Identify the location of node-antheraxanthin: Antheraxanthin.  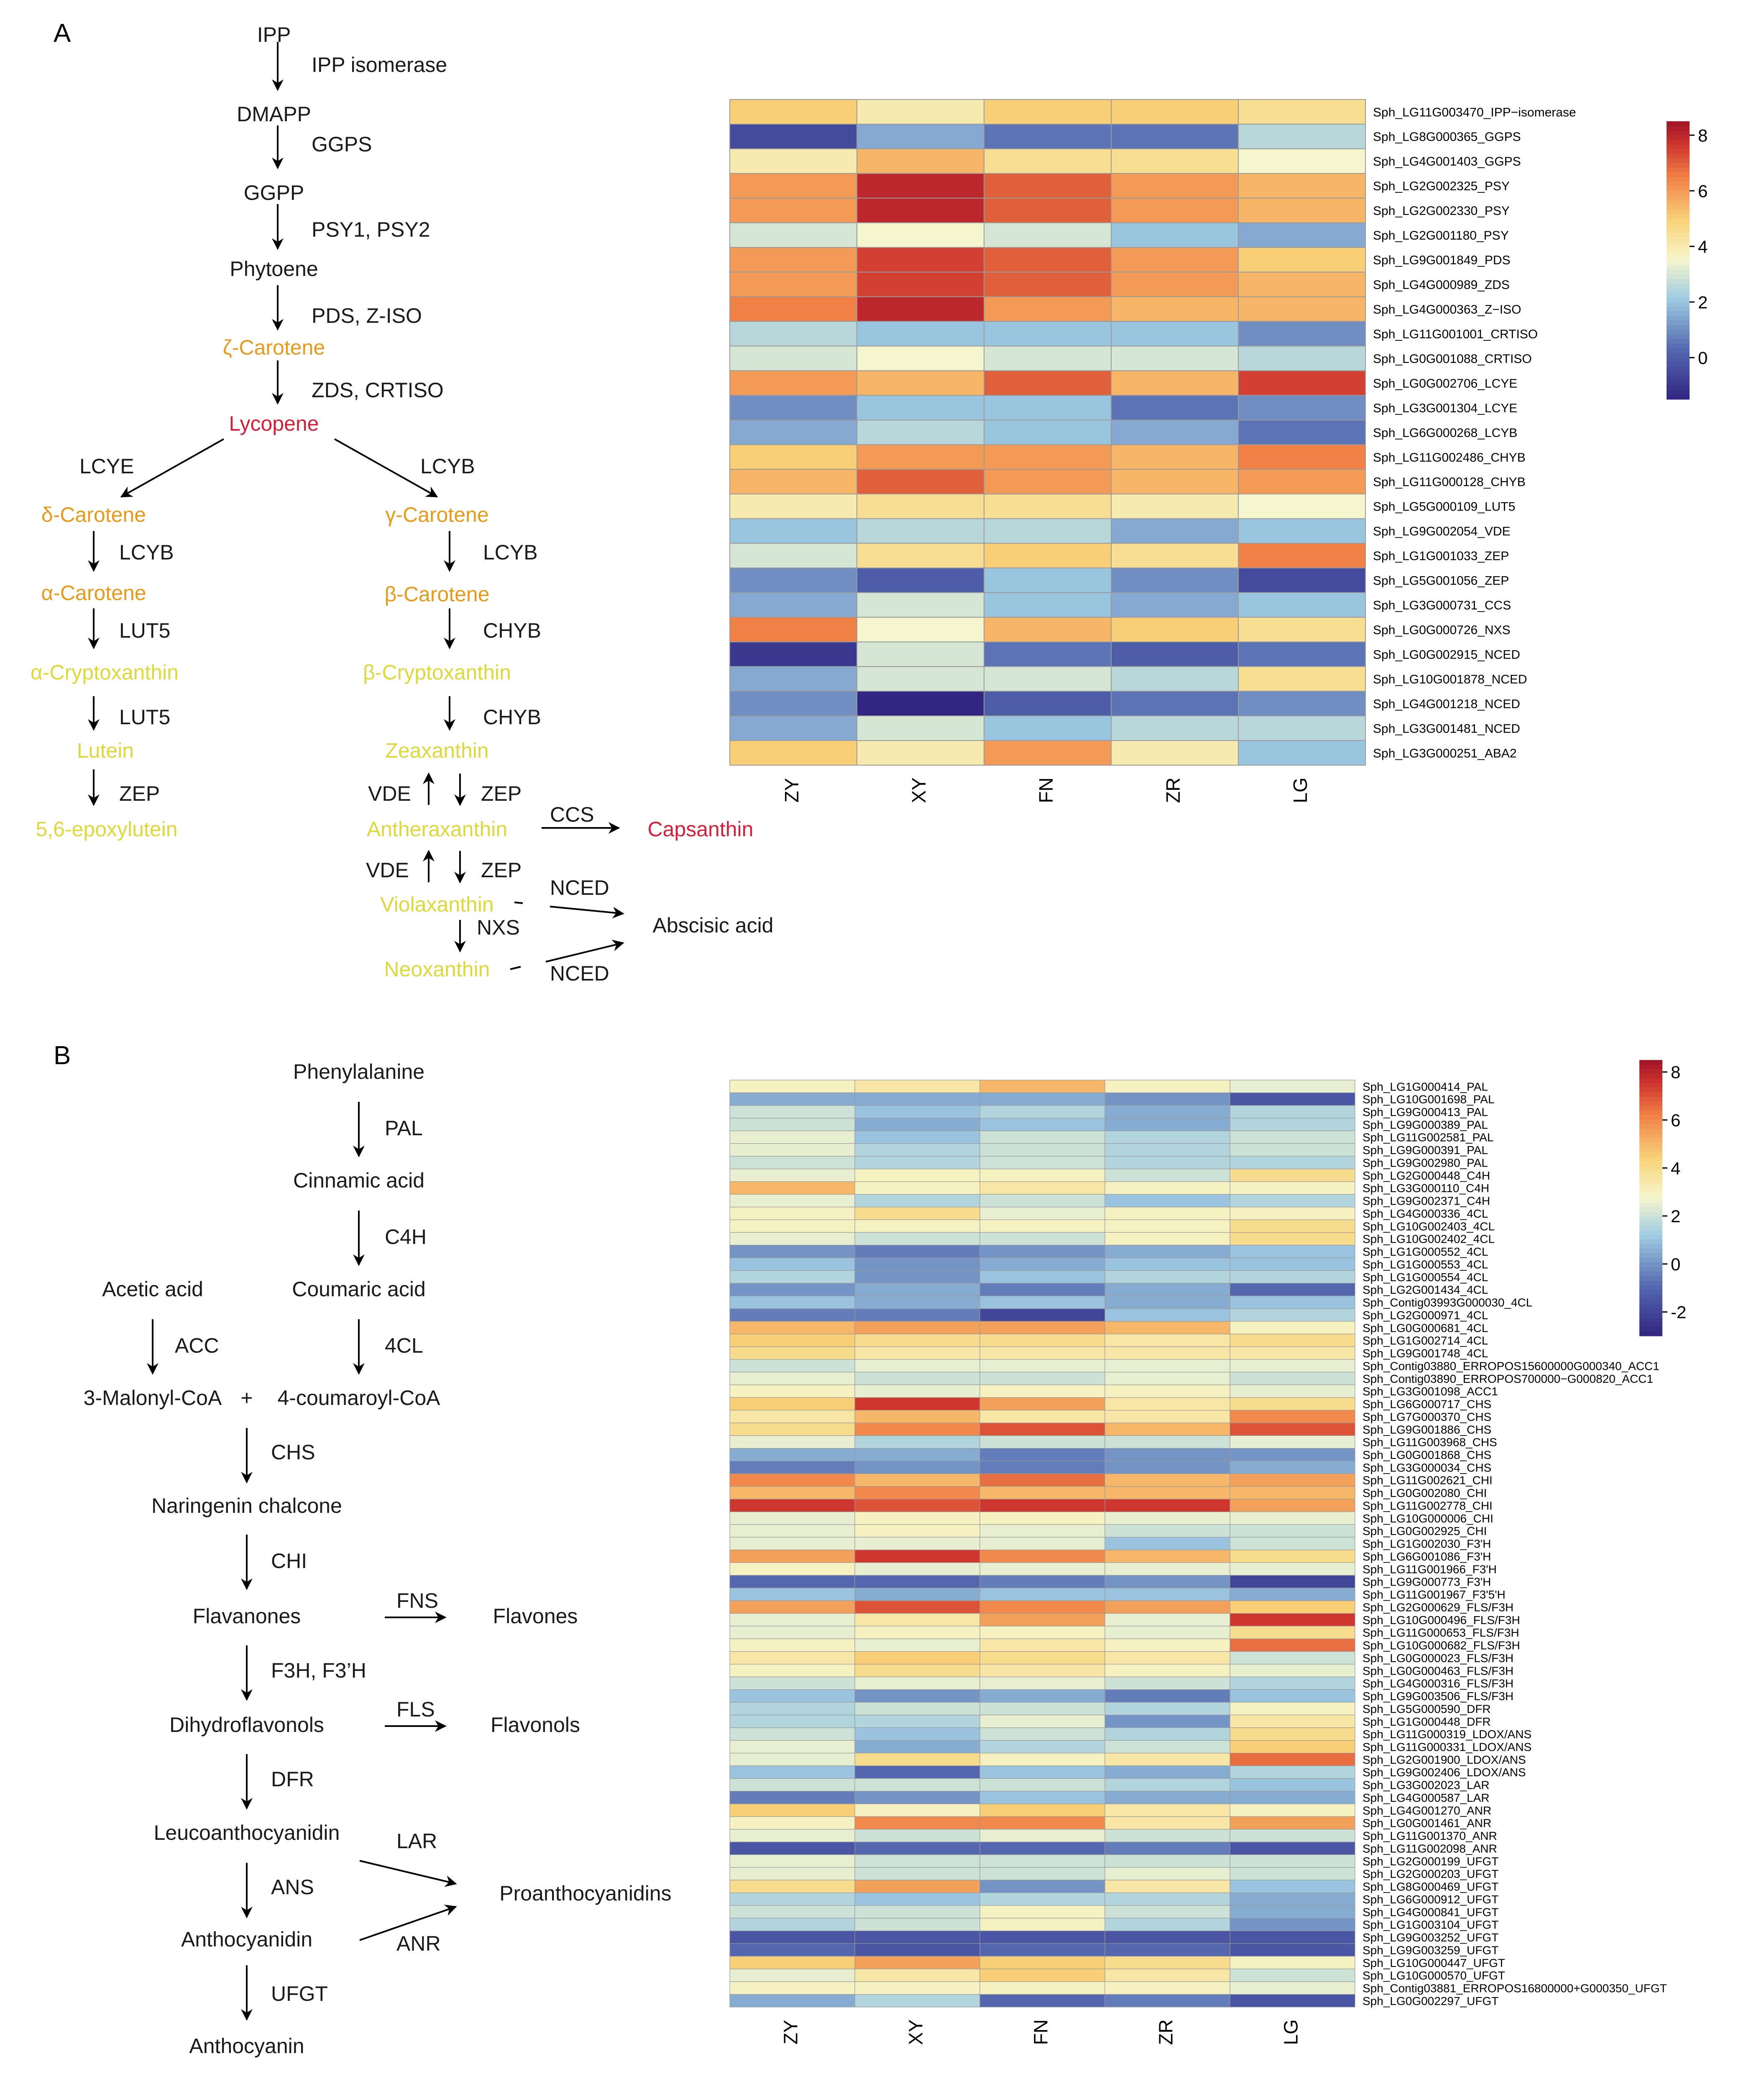
(437, 829).